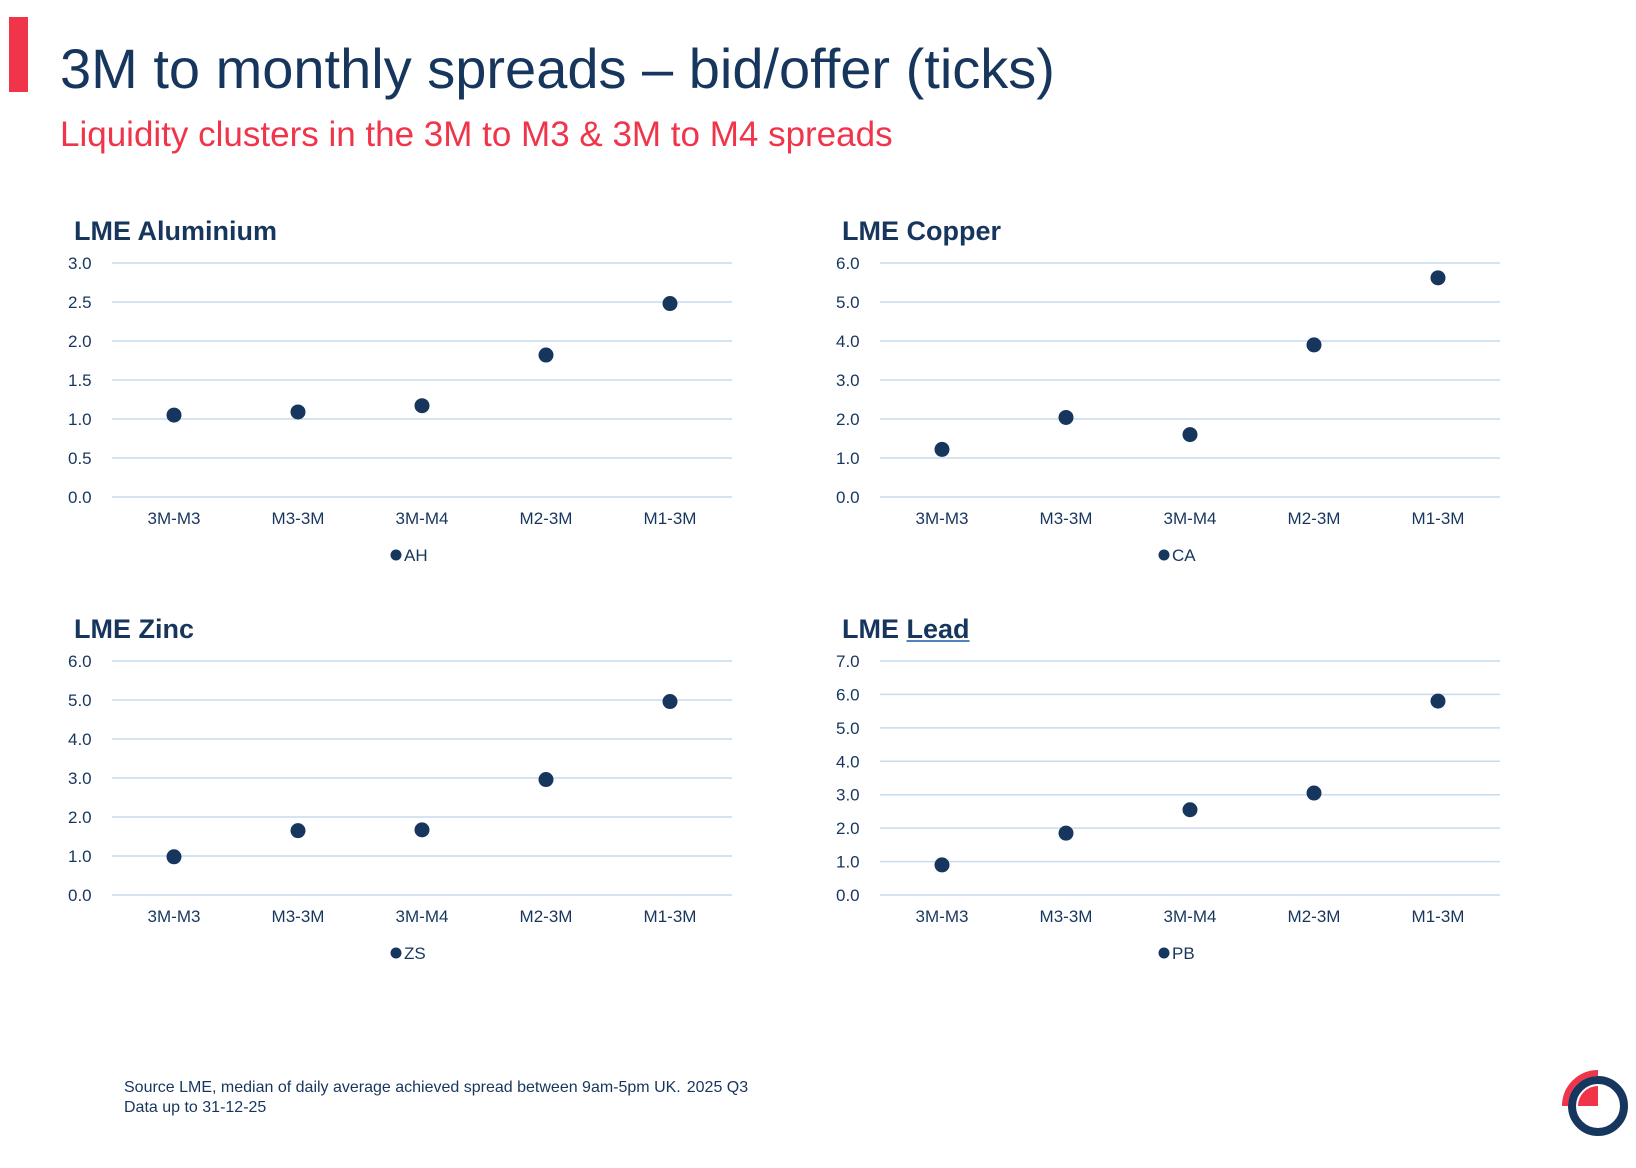  Describe the element at coordinates (195, 1107) in the screenshot. I see `data-up-to-text: Data up to 31-12-25` at that location.